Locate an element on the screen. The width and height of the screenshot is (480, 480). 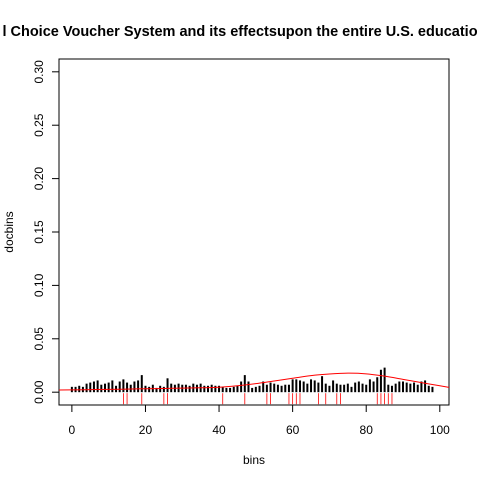
y-tick-label: 0.20 is located at coordinates (39, 179).